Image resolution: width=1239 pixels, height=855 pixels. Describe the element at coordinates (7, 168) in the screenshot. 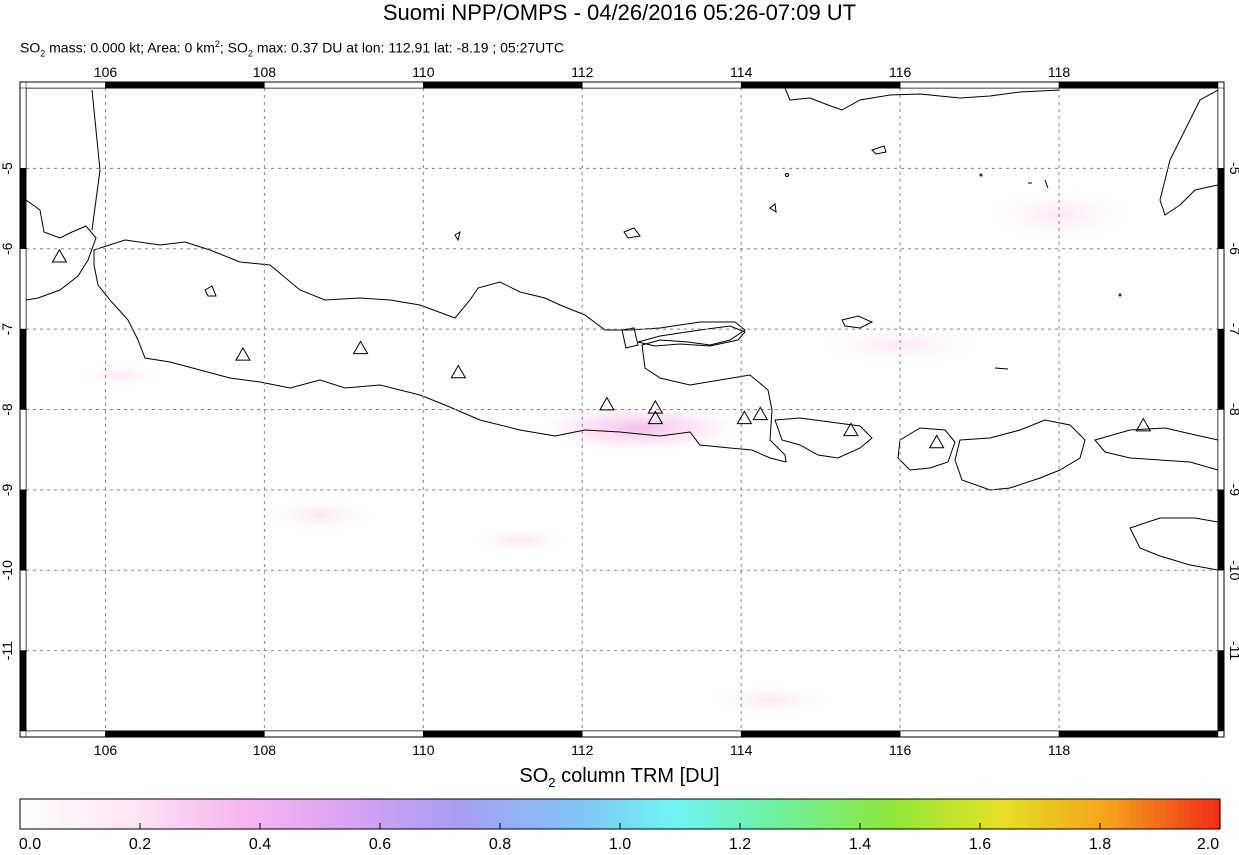

I see `lat-tick-label-left: -5` at that location.